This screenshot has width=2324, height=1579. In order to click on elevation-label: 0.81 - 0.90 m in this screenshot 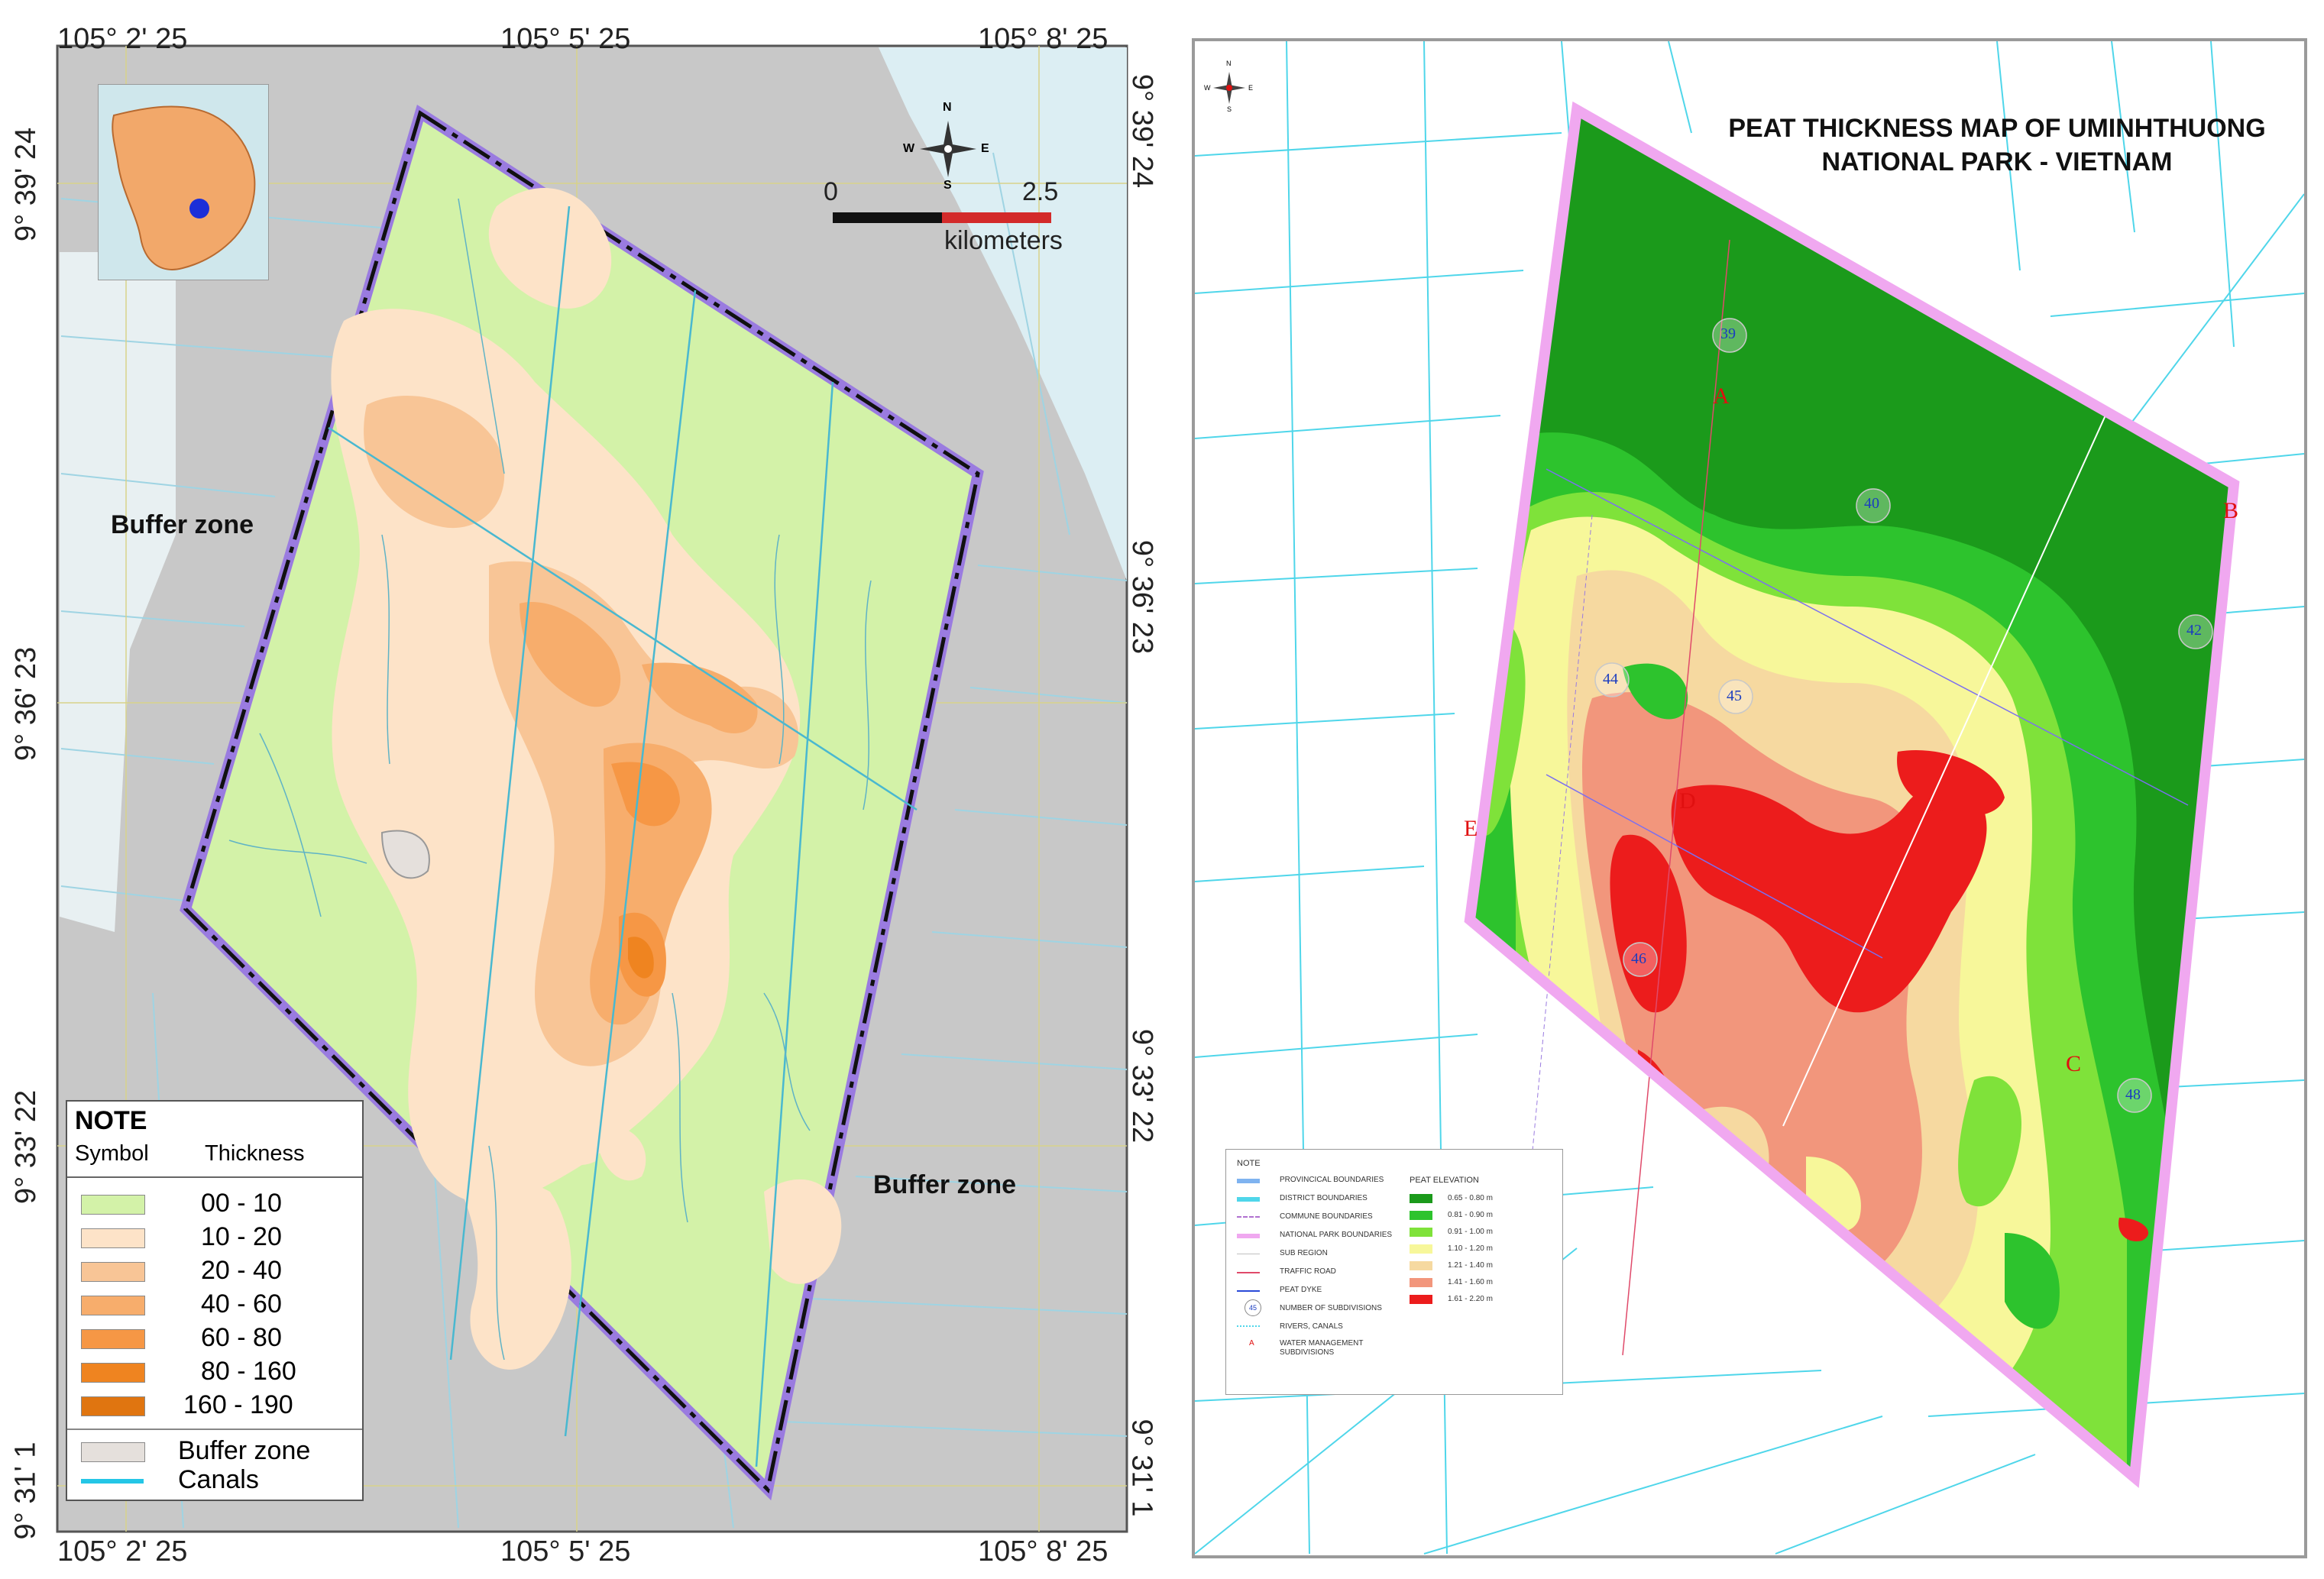, I will do `click(1470, 1215)`.